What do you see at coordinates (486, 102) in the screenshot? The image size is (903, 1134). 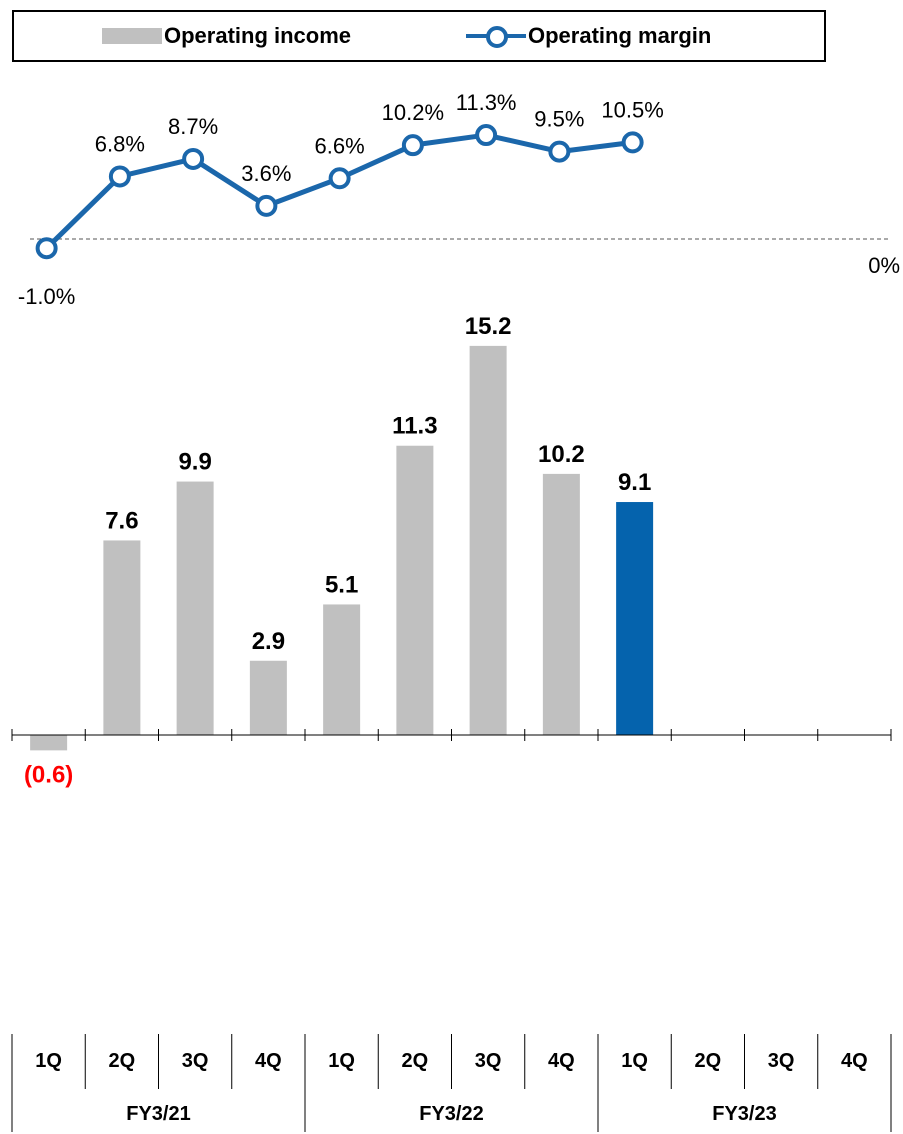 I see `margin-point-label: 11.3%` at bounding box center [486, 102].